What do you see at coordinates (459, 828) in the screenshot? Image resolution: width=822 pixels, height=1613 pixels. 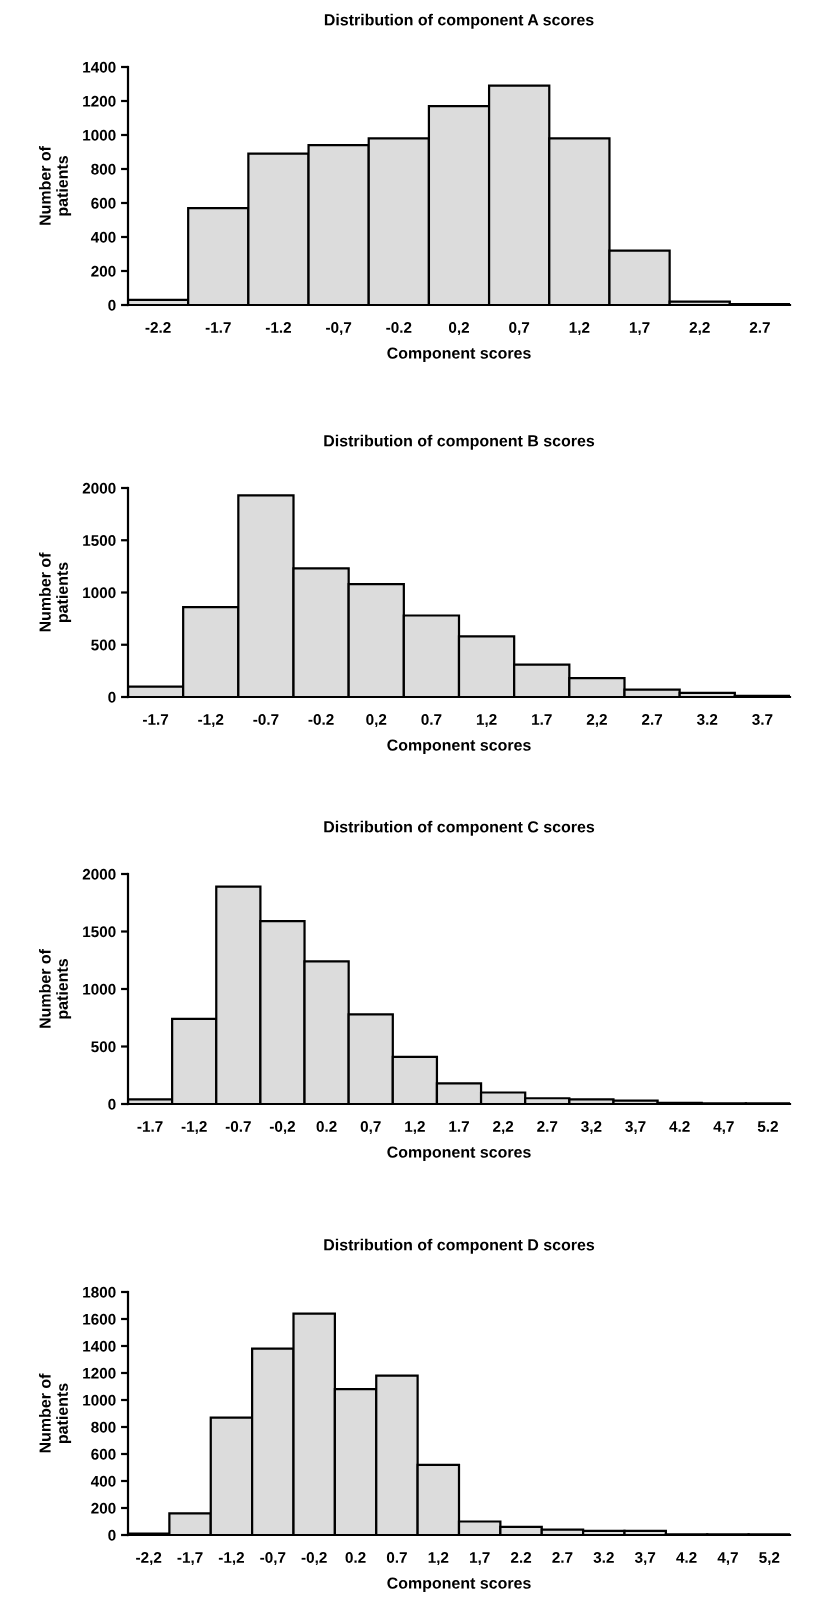 I see `chart-title: Distribution of component C scores` at bounding box center [459, 828].